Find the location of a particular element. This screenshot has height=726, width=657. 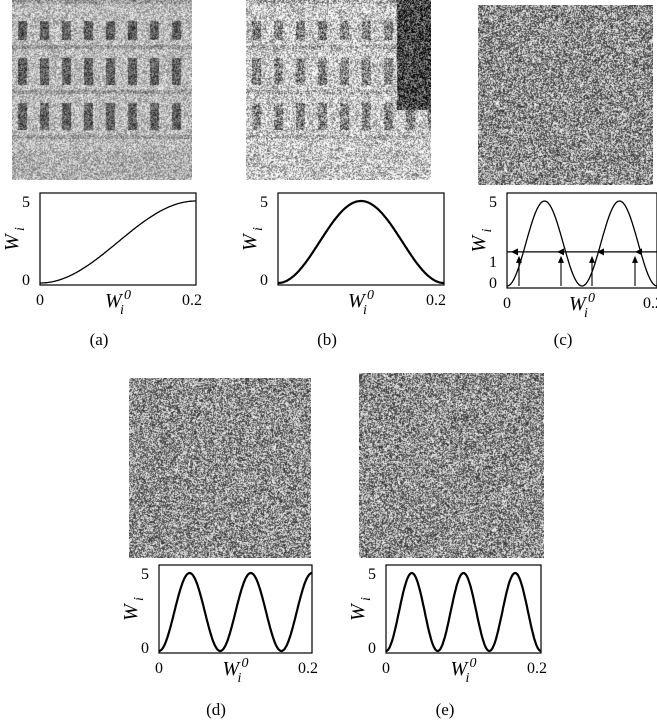

noisy-image-d is located at coordinates (220, 468).